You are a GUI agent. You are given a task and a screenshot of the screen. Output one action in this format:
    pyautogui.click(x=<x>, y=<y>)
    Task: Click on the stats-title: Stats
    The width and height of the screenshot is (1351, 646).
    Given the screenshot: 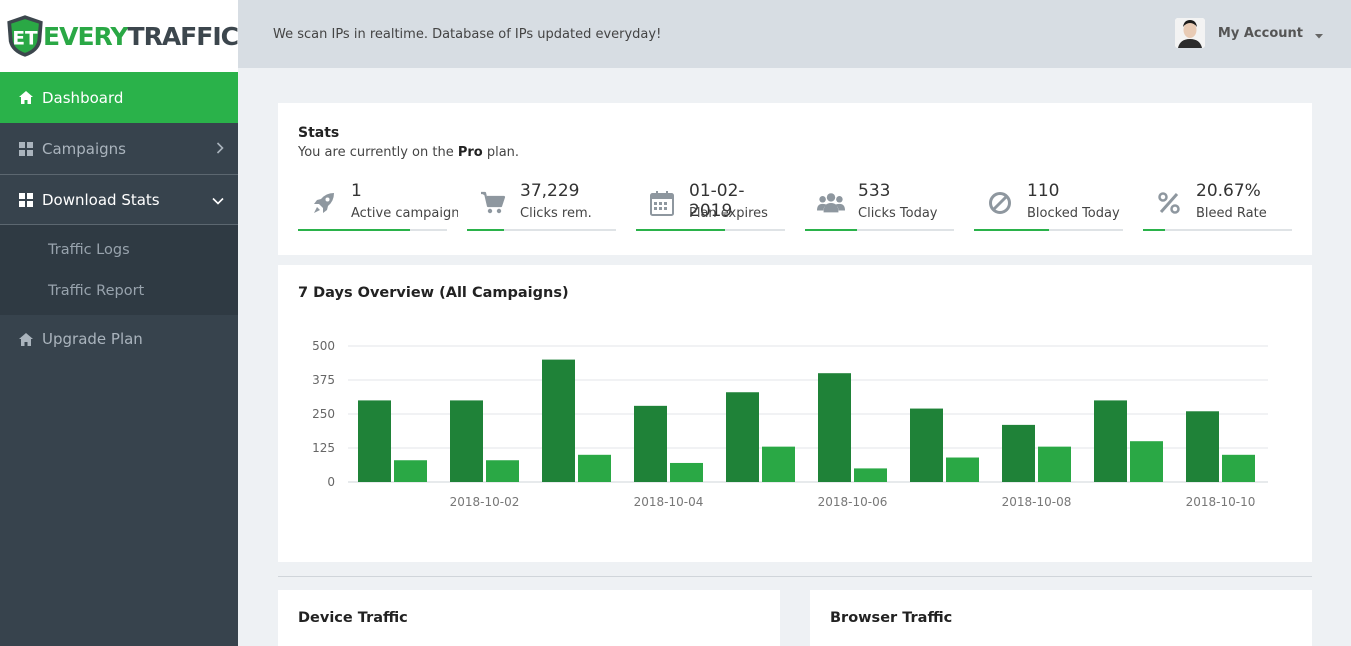 What is the action you would take?
    pyautogui.click(x=319, y=133)
    